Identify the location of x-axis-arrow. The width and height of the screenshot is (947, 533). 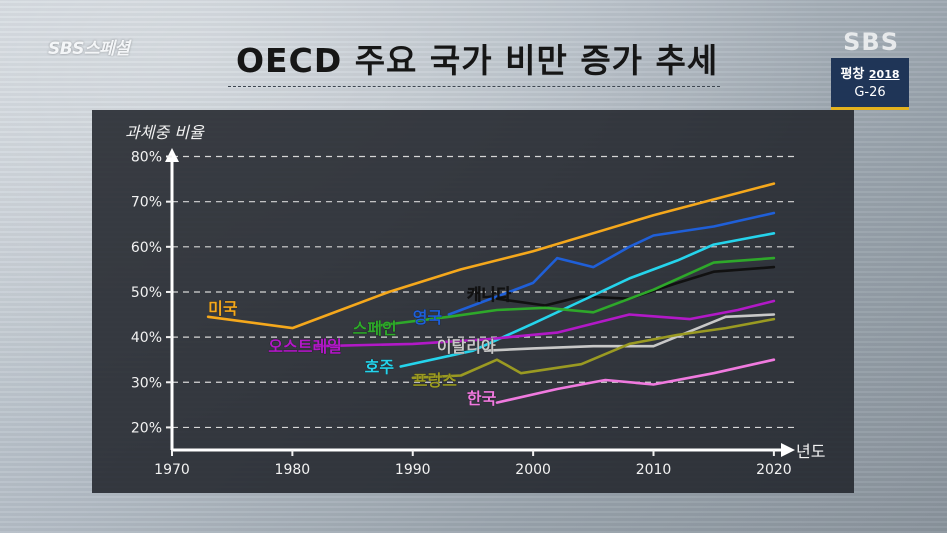
(788, 450).